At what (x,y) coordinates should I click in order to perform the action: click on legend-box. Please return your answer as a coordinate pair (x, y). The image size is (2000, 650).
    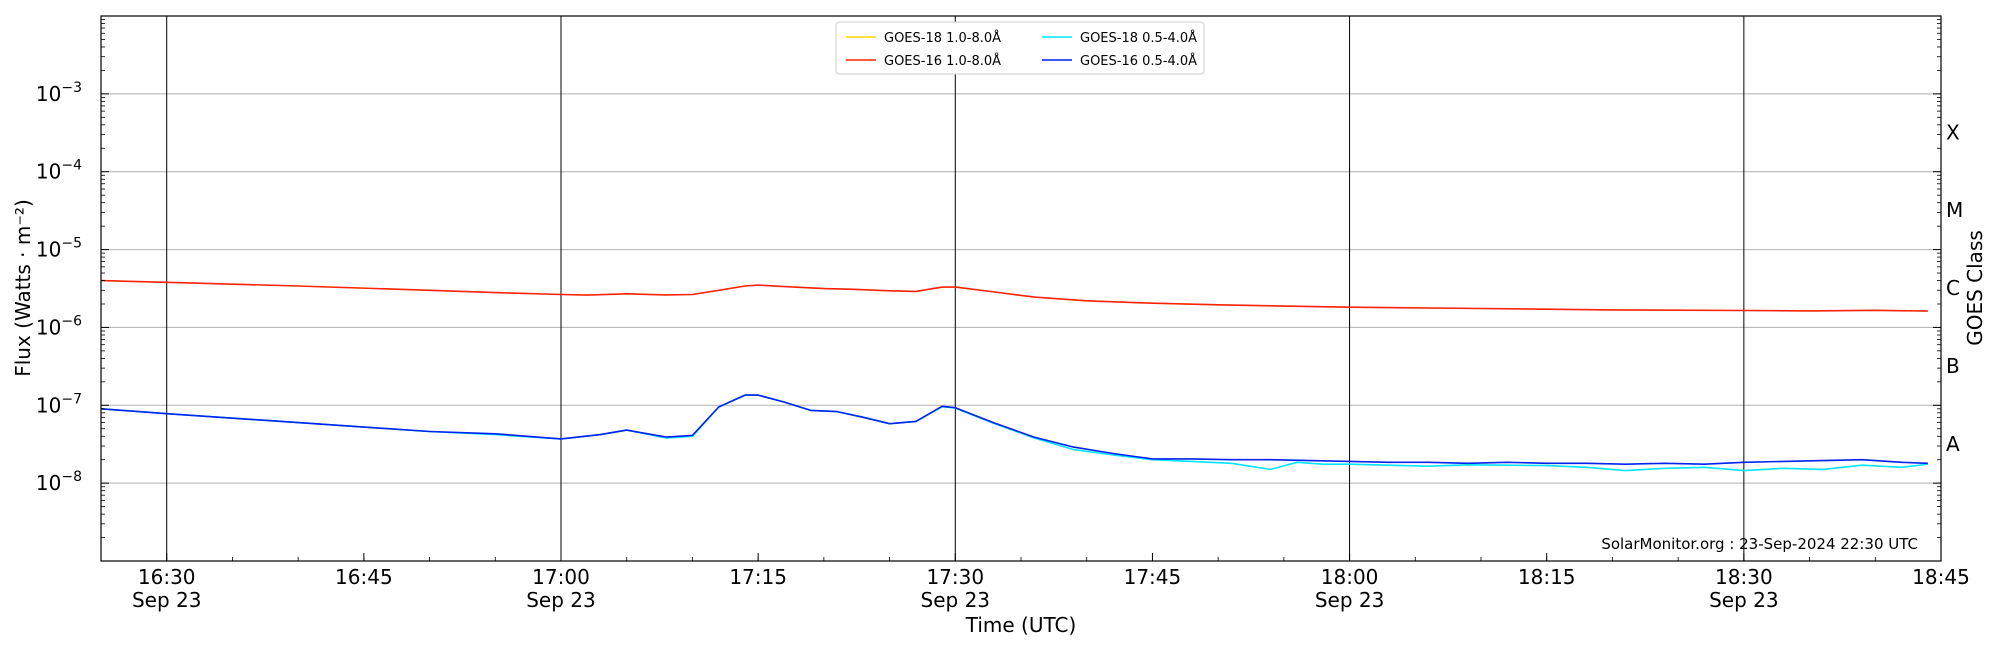
    Looking at the image, I should click on (1020, 48).